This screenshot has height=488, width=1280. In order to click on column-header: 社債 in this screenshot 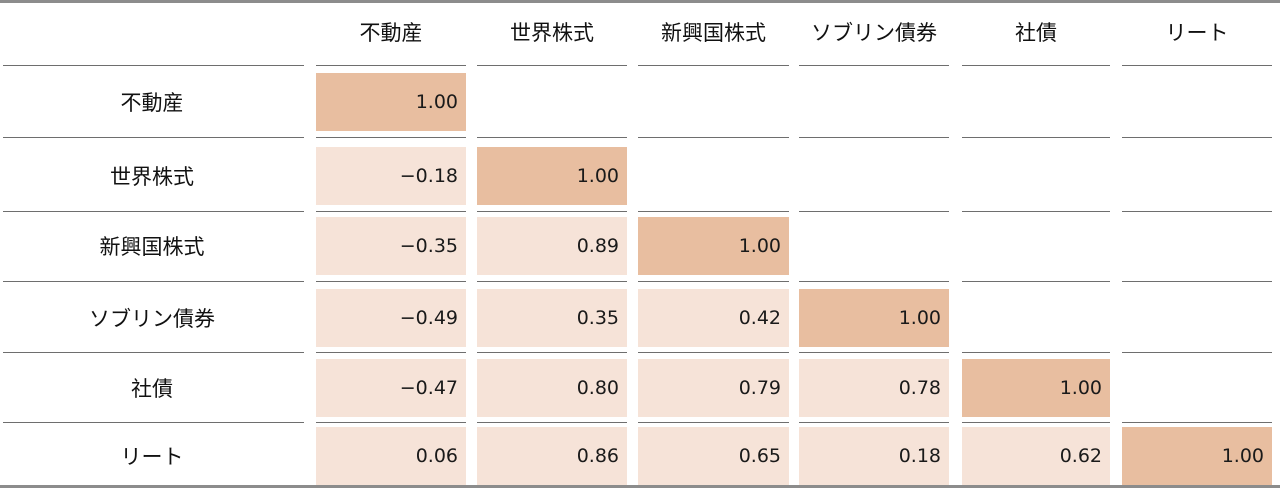, I will do `click(1036, 33)`.